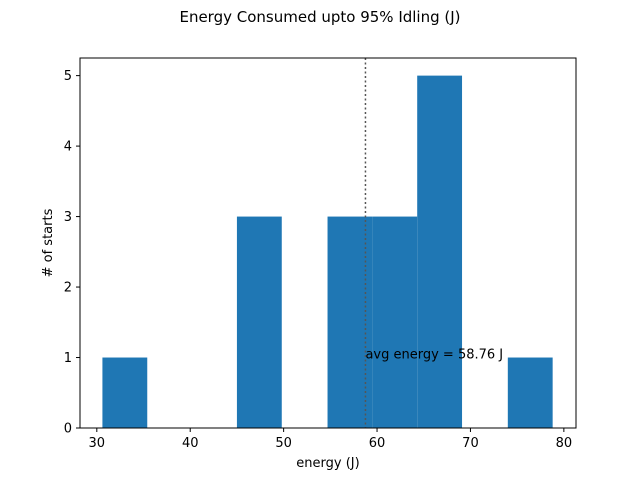 The height and width of the screenshot is (480, 640). What do you see at coordinates (190, 443) in the screenshot?
I see `x-tick-label: 40` at bounding box center [190, 443].